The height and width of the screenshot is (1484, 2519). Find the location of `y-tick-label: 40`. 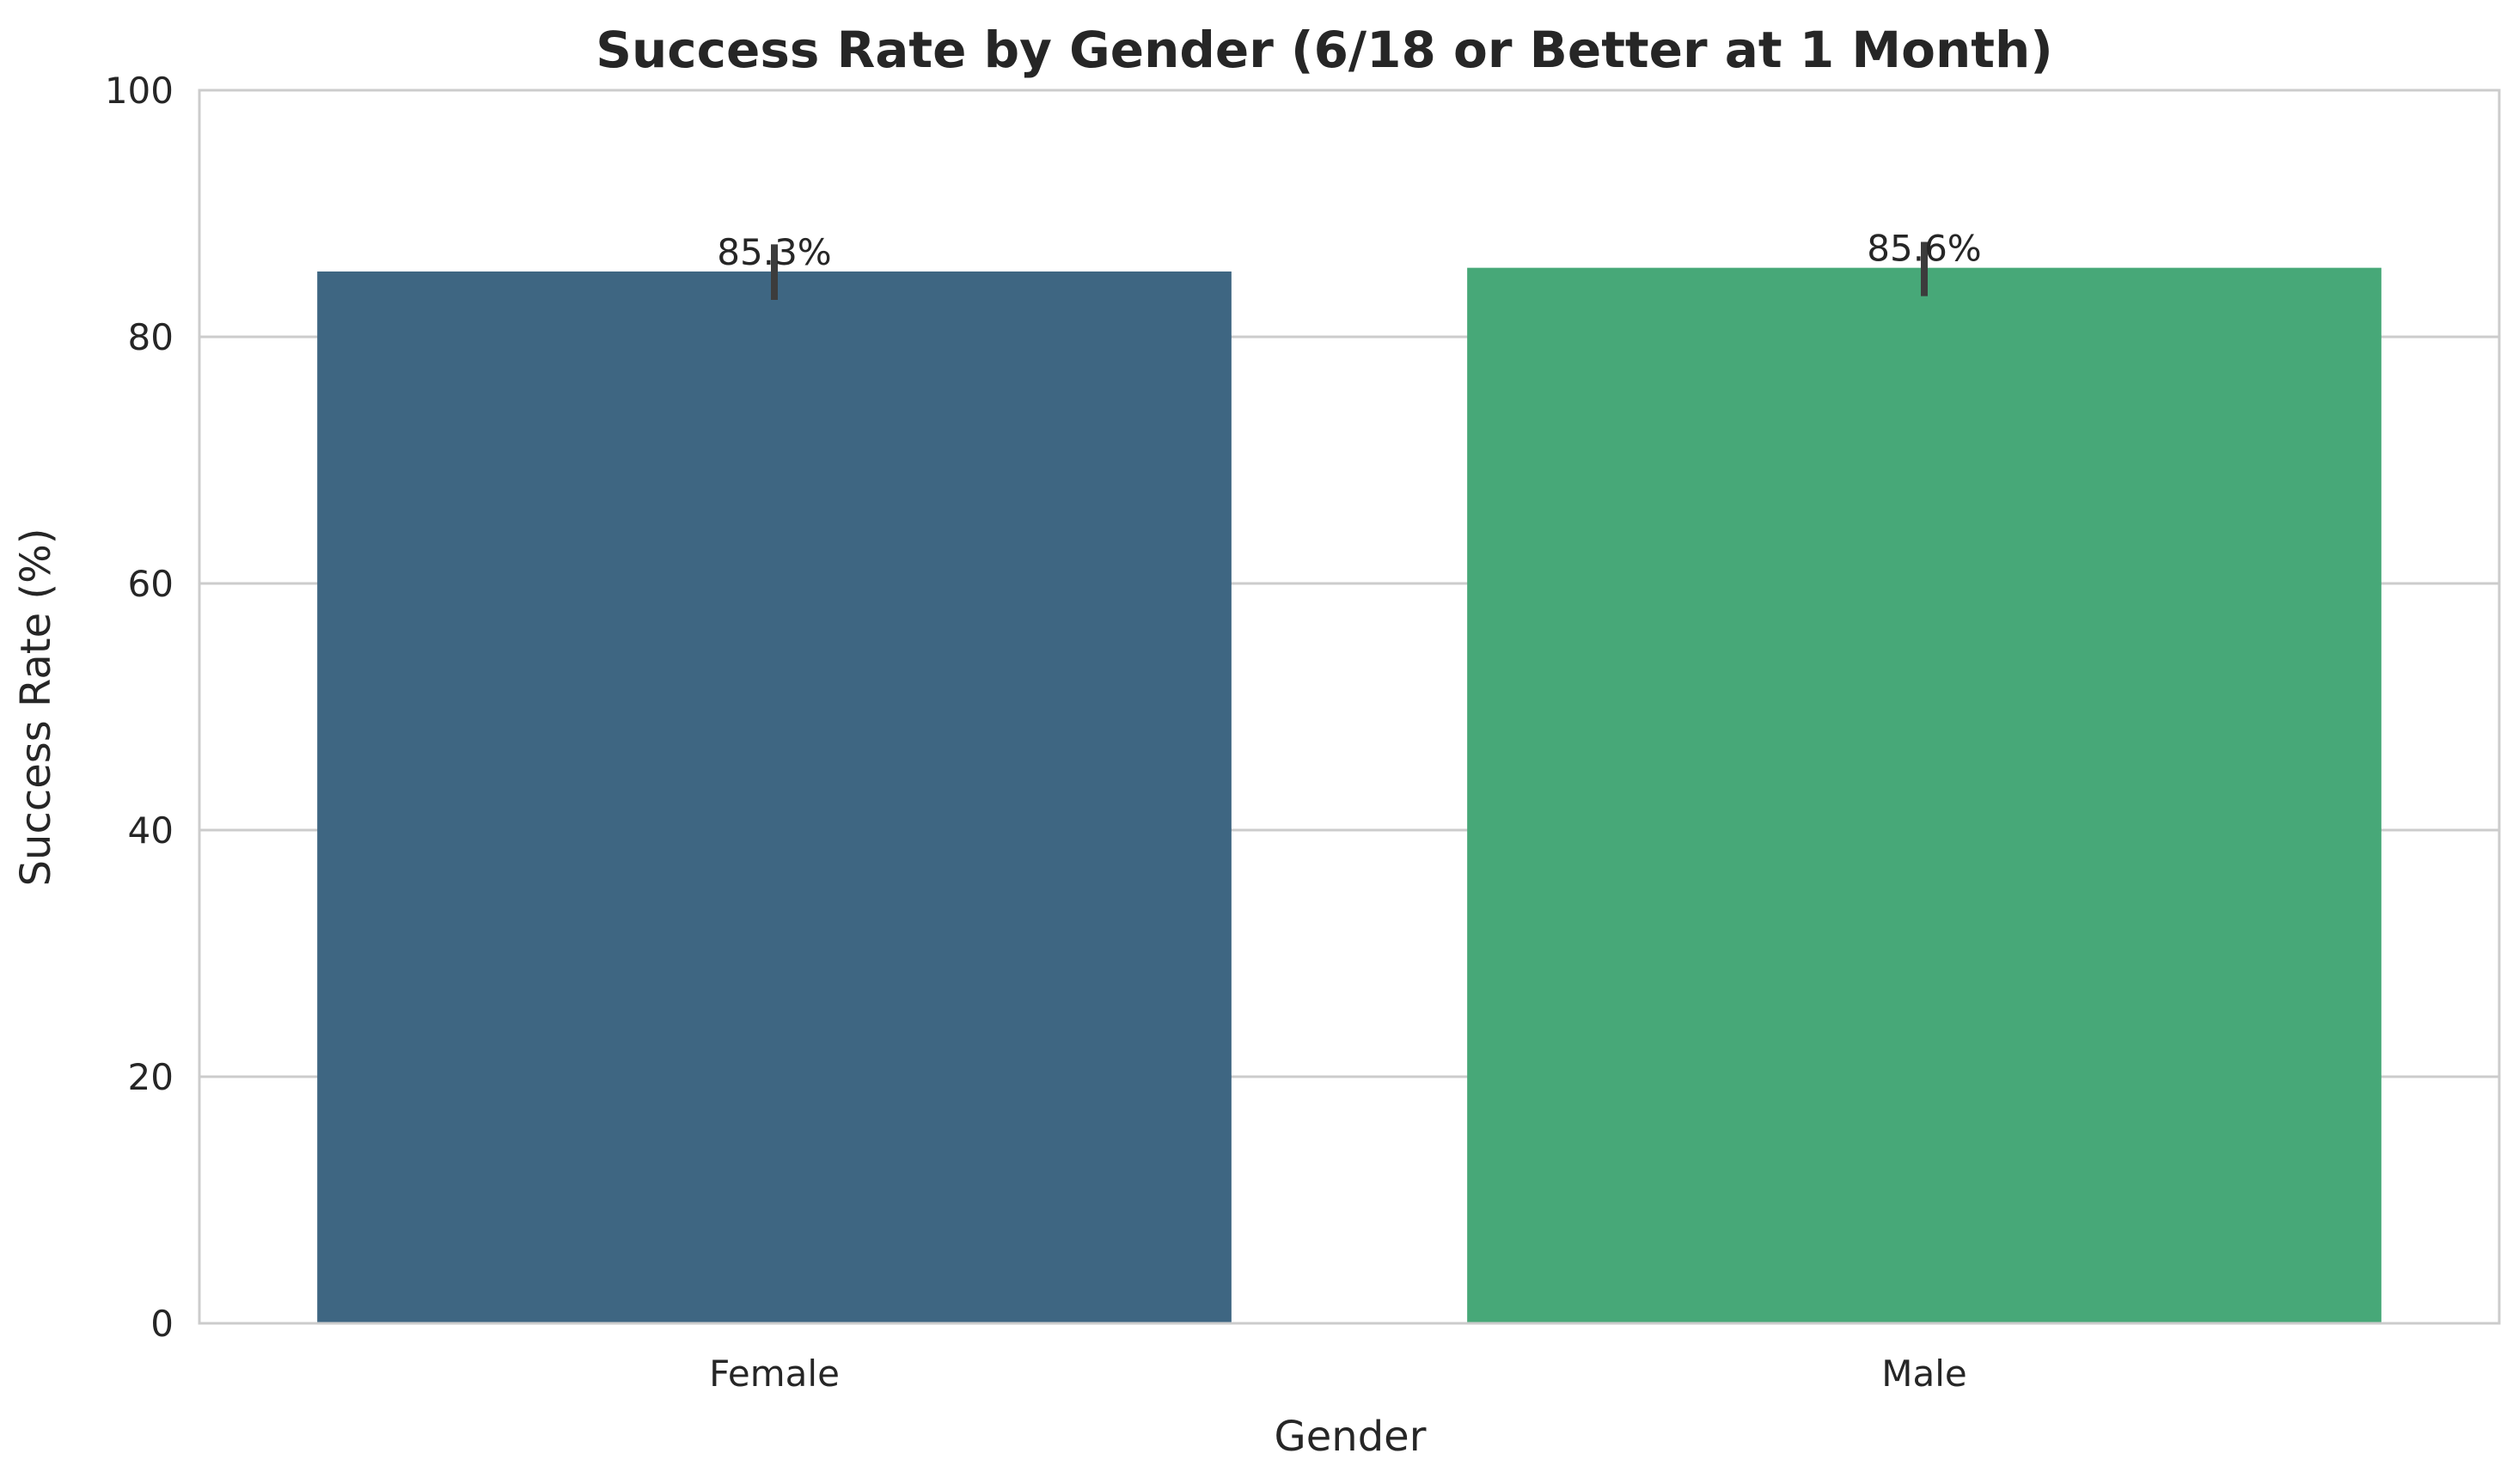

y-tick-label: 40 is located at coordinates (151, 831).